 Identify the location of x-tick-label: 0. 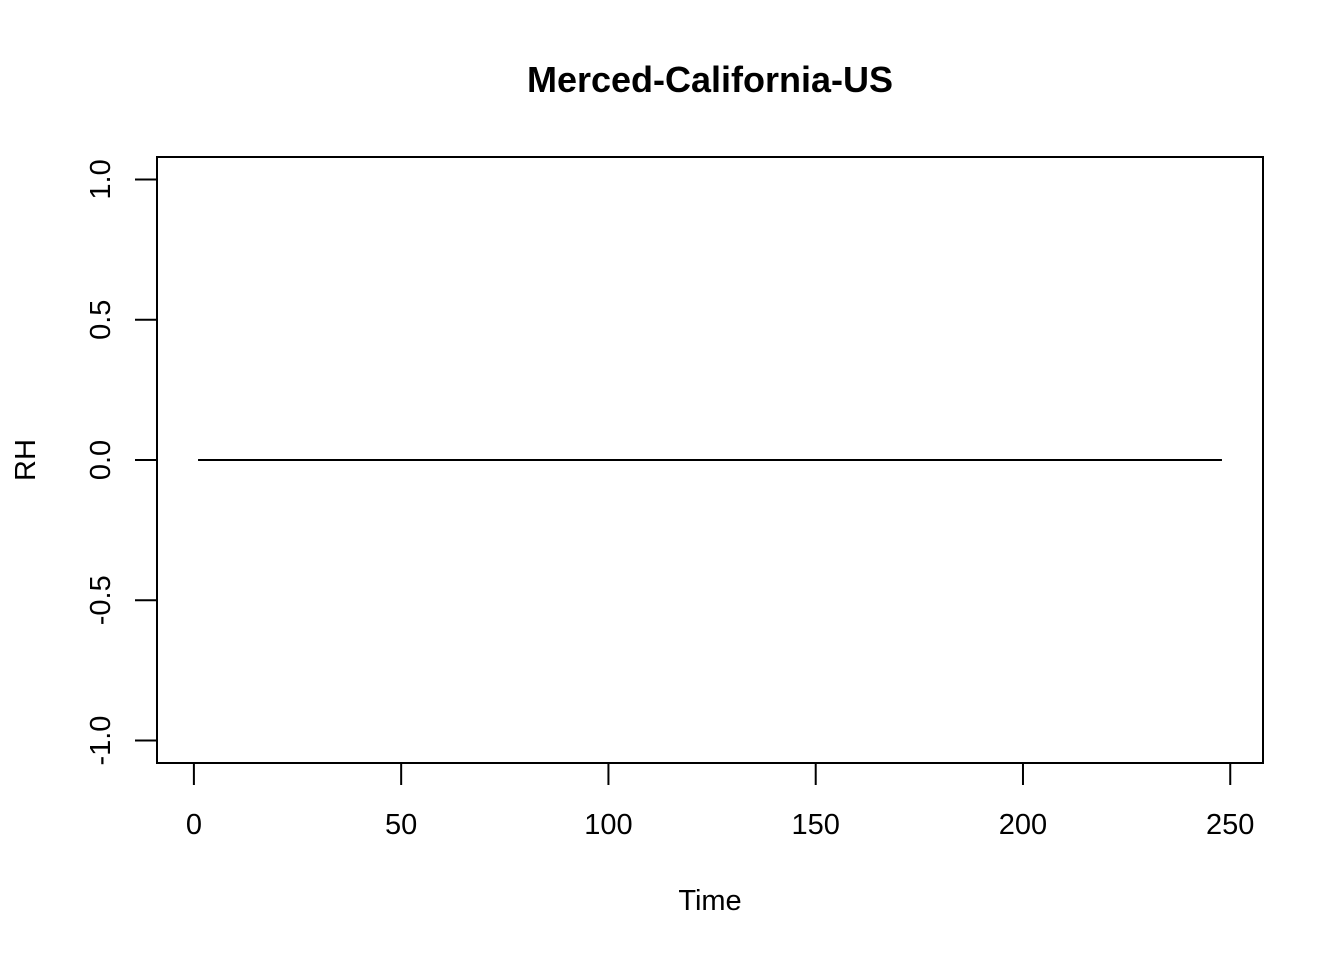
(194, 825).